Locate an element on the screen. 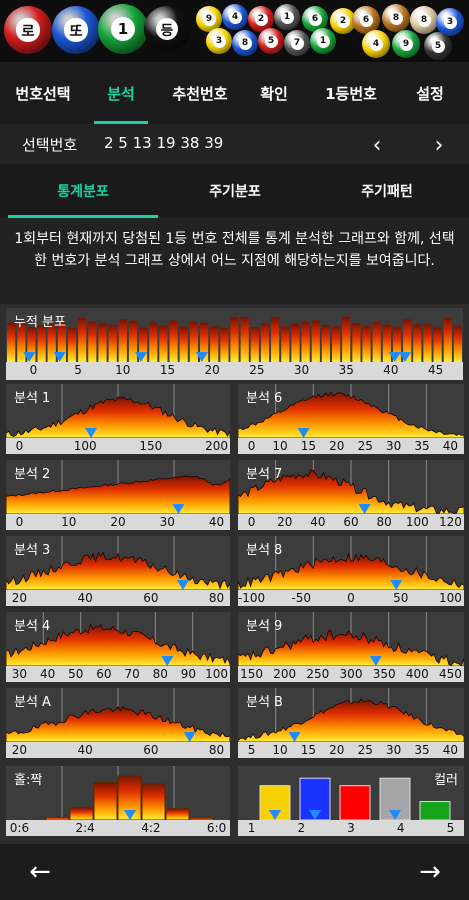 This screenshot has height=900, width=469. lotto-ball-number: 1 is located at coordinates (323, 41).